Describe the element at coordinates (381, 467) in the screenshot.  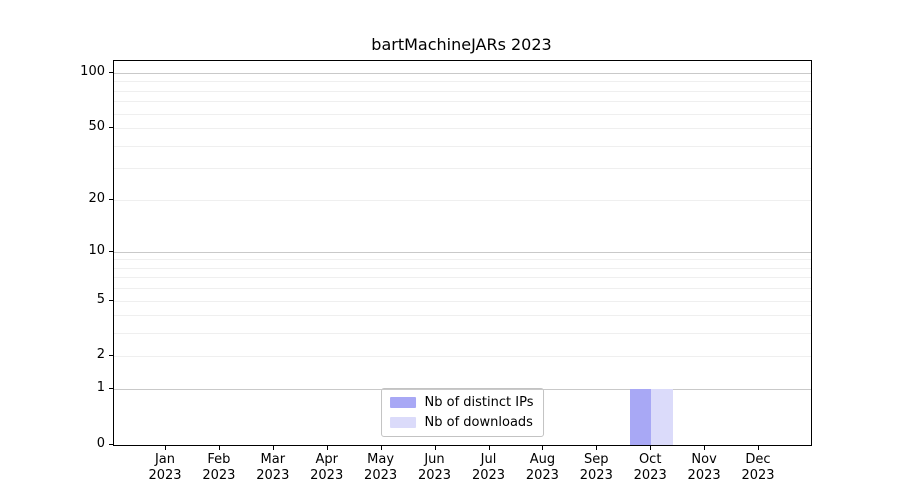
I see `x-tick-label: May 2023` at that location.